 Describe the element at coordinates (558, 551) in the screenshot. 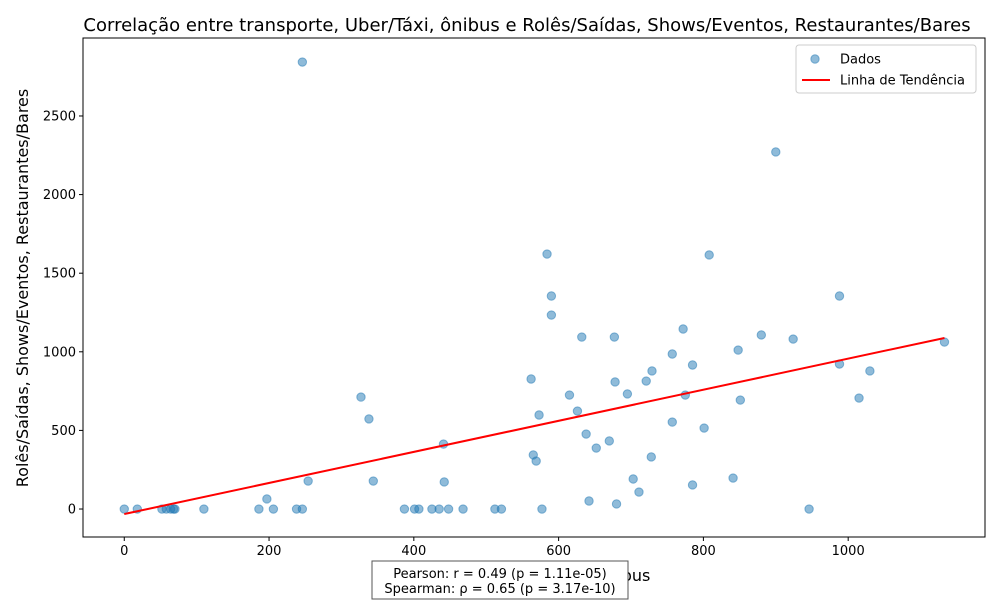

I see `x-tick-label: 600` at that location.